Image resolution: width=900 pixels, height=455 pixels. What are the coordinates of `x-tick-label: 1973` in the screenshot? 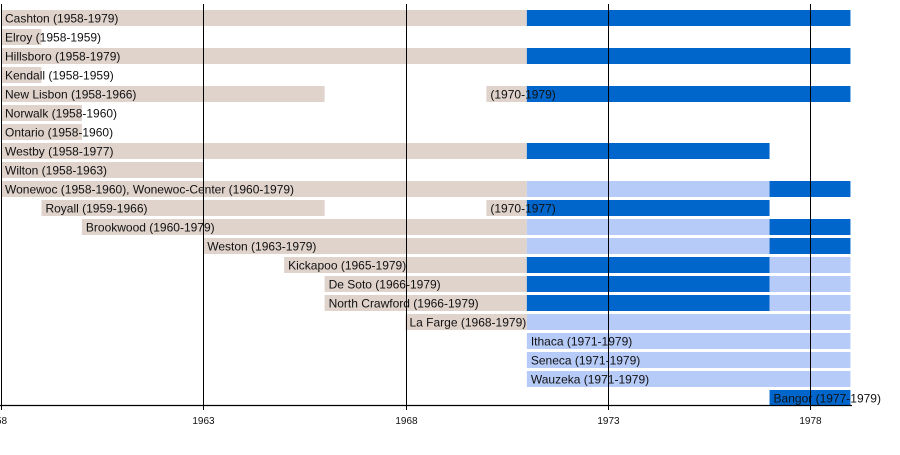 It's located at (608, 421).